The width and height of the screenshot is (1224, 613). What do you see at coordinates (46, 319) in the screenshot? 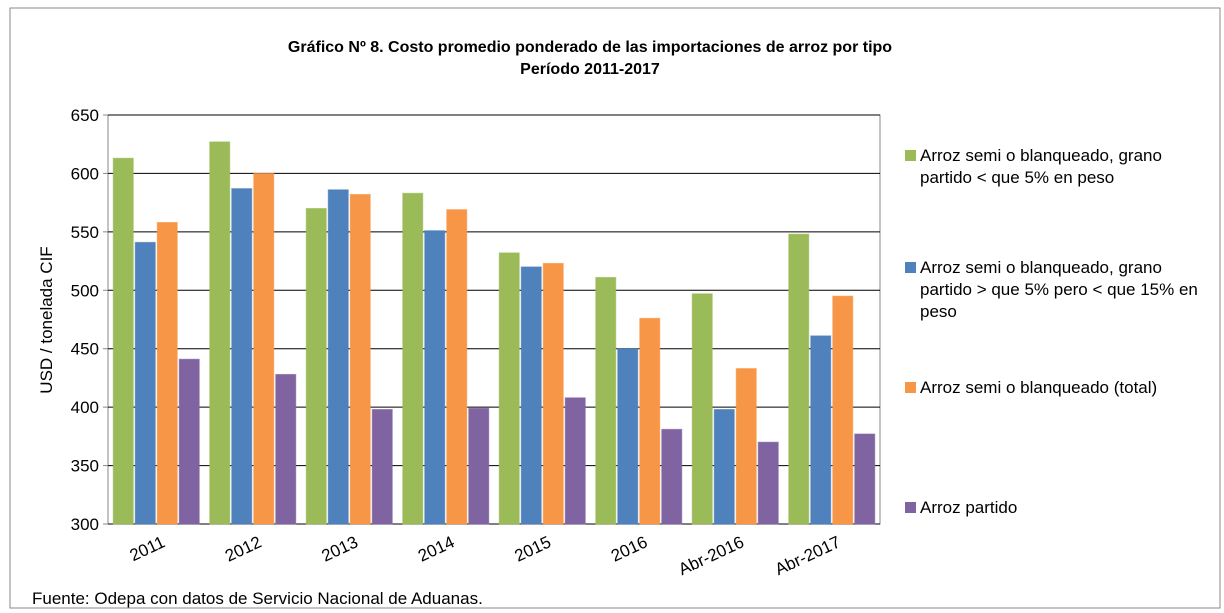
I see `y-axis-label: USD / tonelada CIF` at bounding box center [46, 319].